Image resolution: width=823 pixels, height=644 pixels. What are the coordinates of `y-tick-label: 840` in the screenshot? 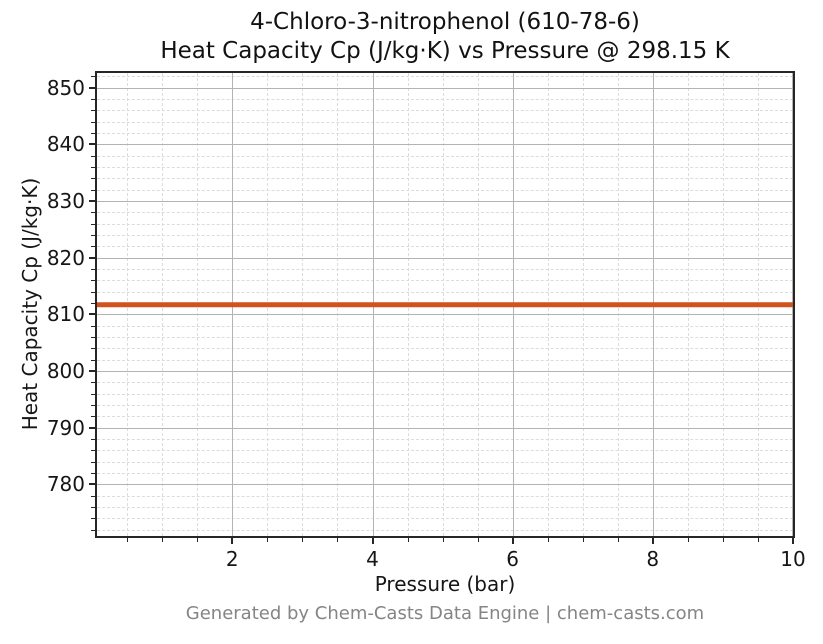 It's located at (65, 144).